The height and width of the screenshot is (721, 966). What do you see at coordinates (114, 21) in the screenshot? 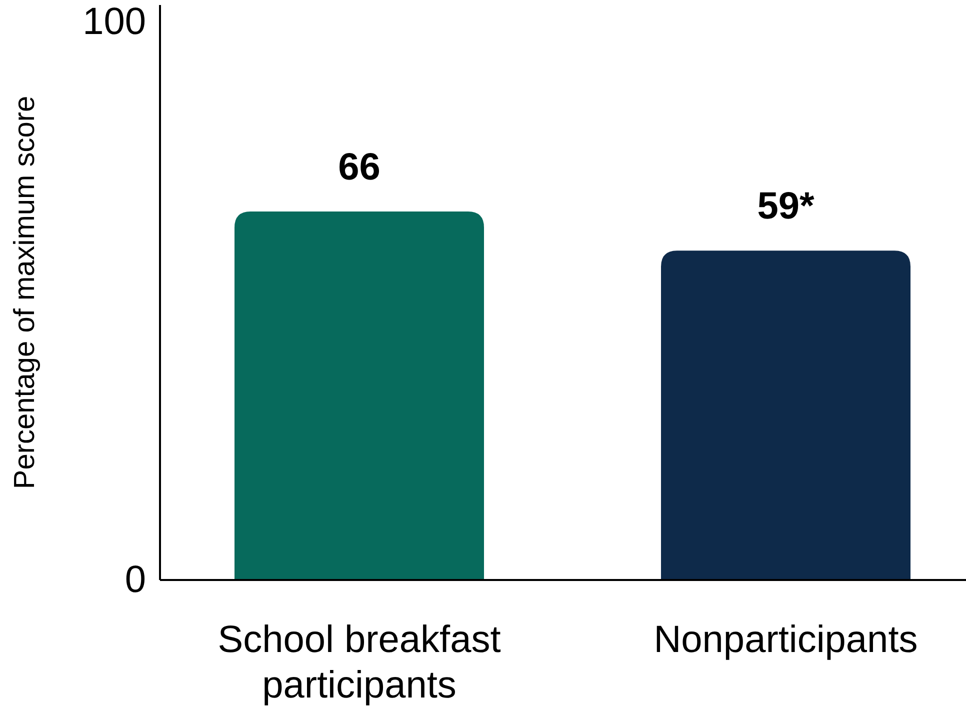
I see `y-tick-label: 100` at bounding box center [114, 21].